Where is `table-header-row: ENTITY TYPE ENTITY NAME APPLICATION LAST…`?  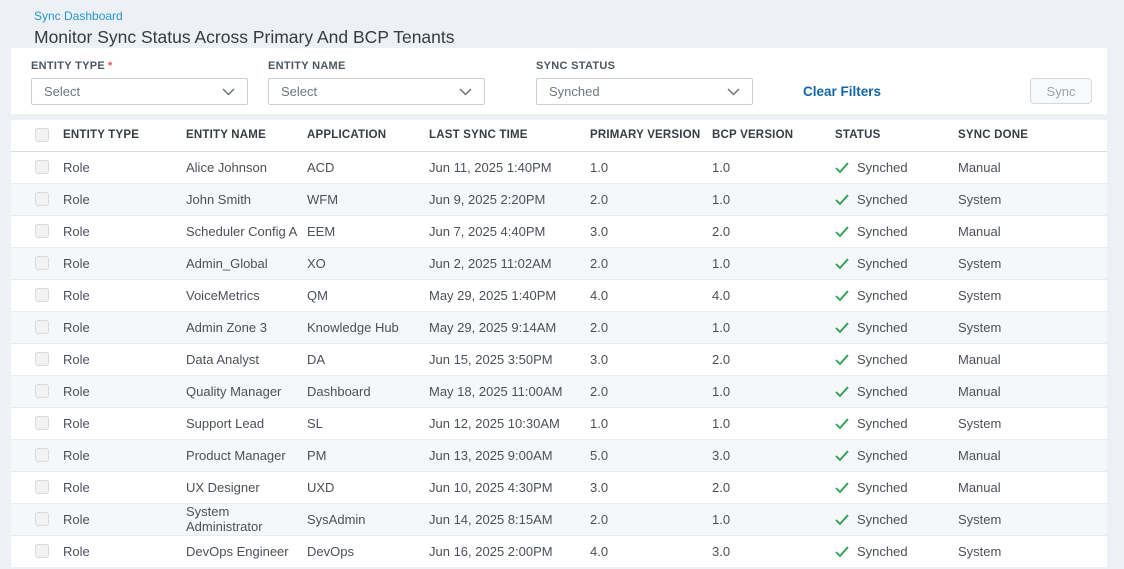
table-header-row: ENTITY TYPE ENTITY NAME APPLICATION LAST… is located at coordinates (559, 136).